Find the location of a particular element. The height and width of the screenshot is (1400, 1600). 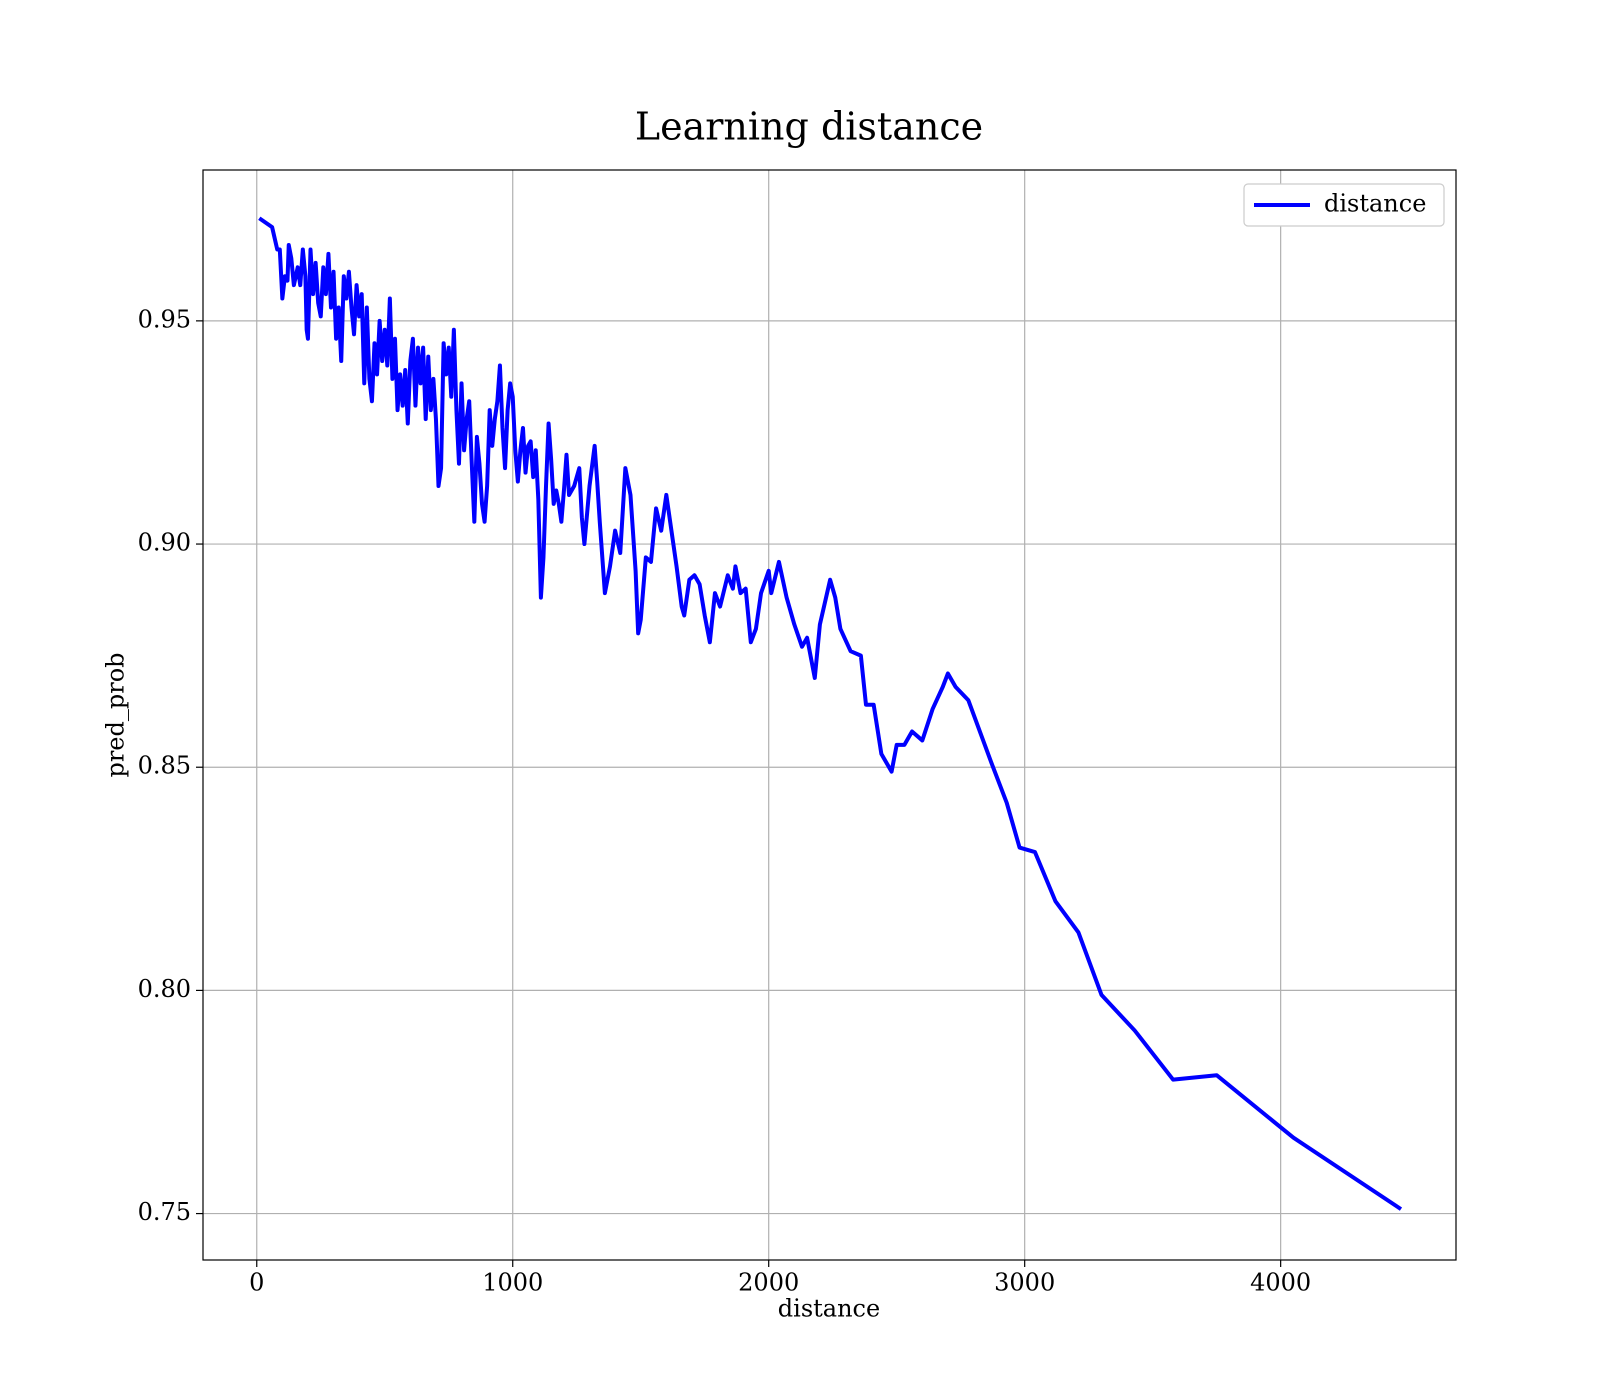

legend-box is located at coordinates (1344, 205).